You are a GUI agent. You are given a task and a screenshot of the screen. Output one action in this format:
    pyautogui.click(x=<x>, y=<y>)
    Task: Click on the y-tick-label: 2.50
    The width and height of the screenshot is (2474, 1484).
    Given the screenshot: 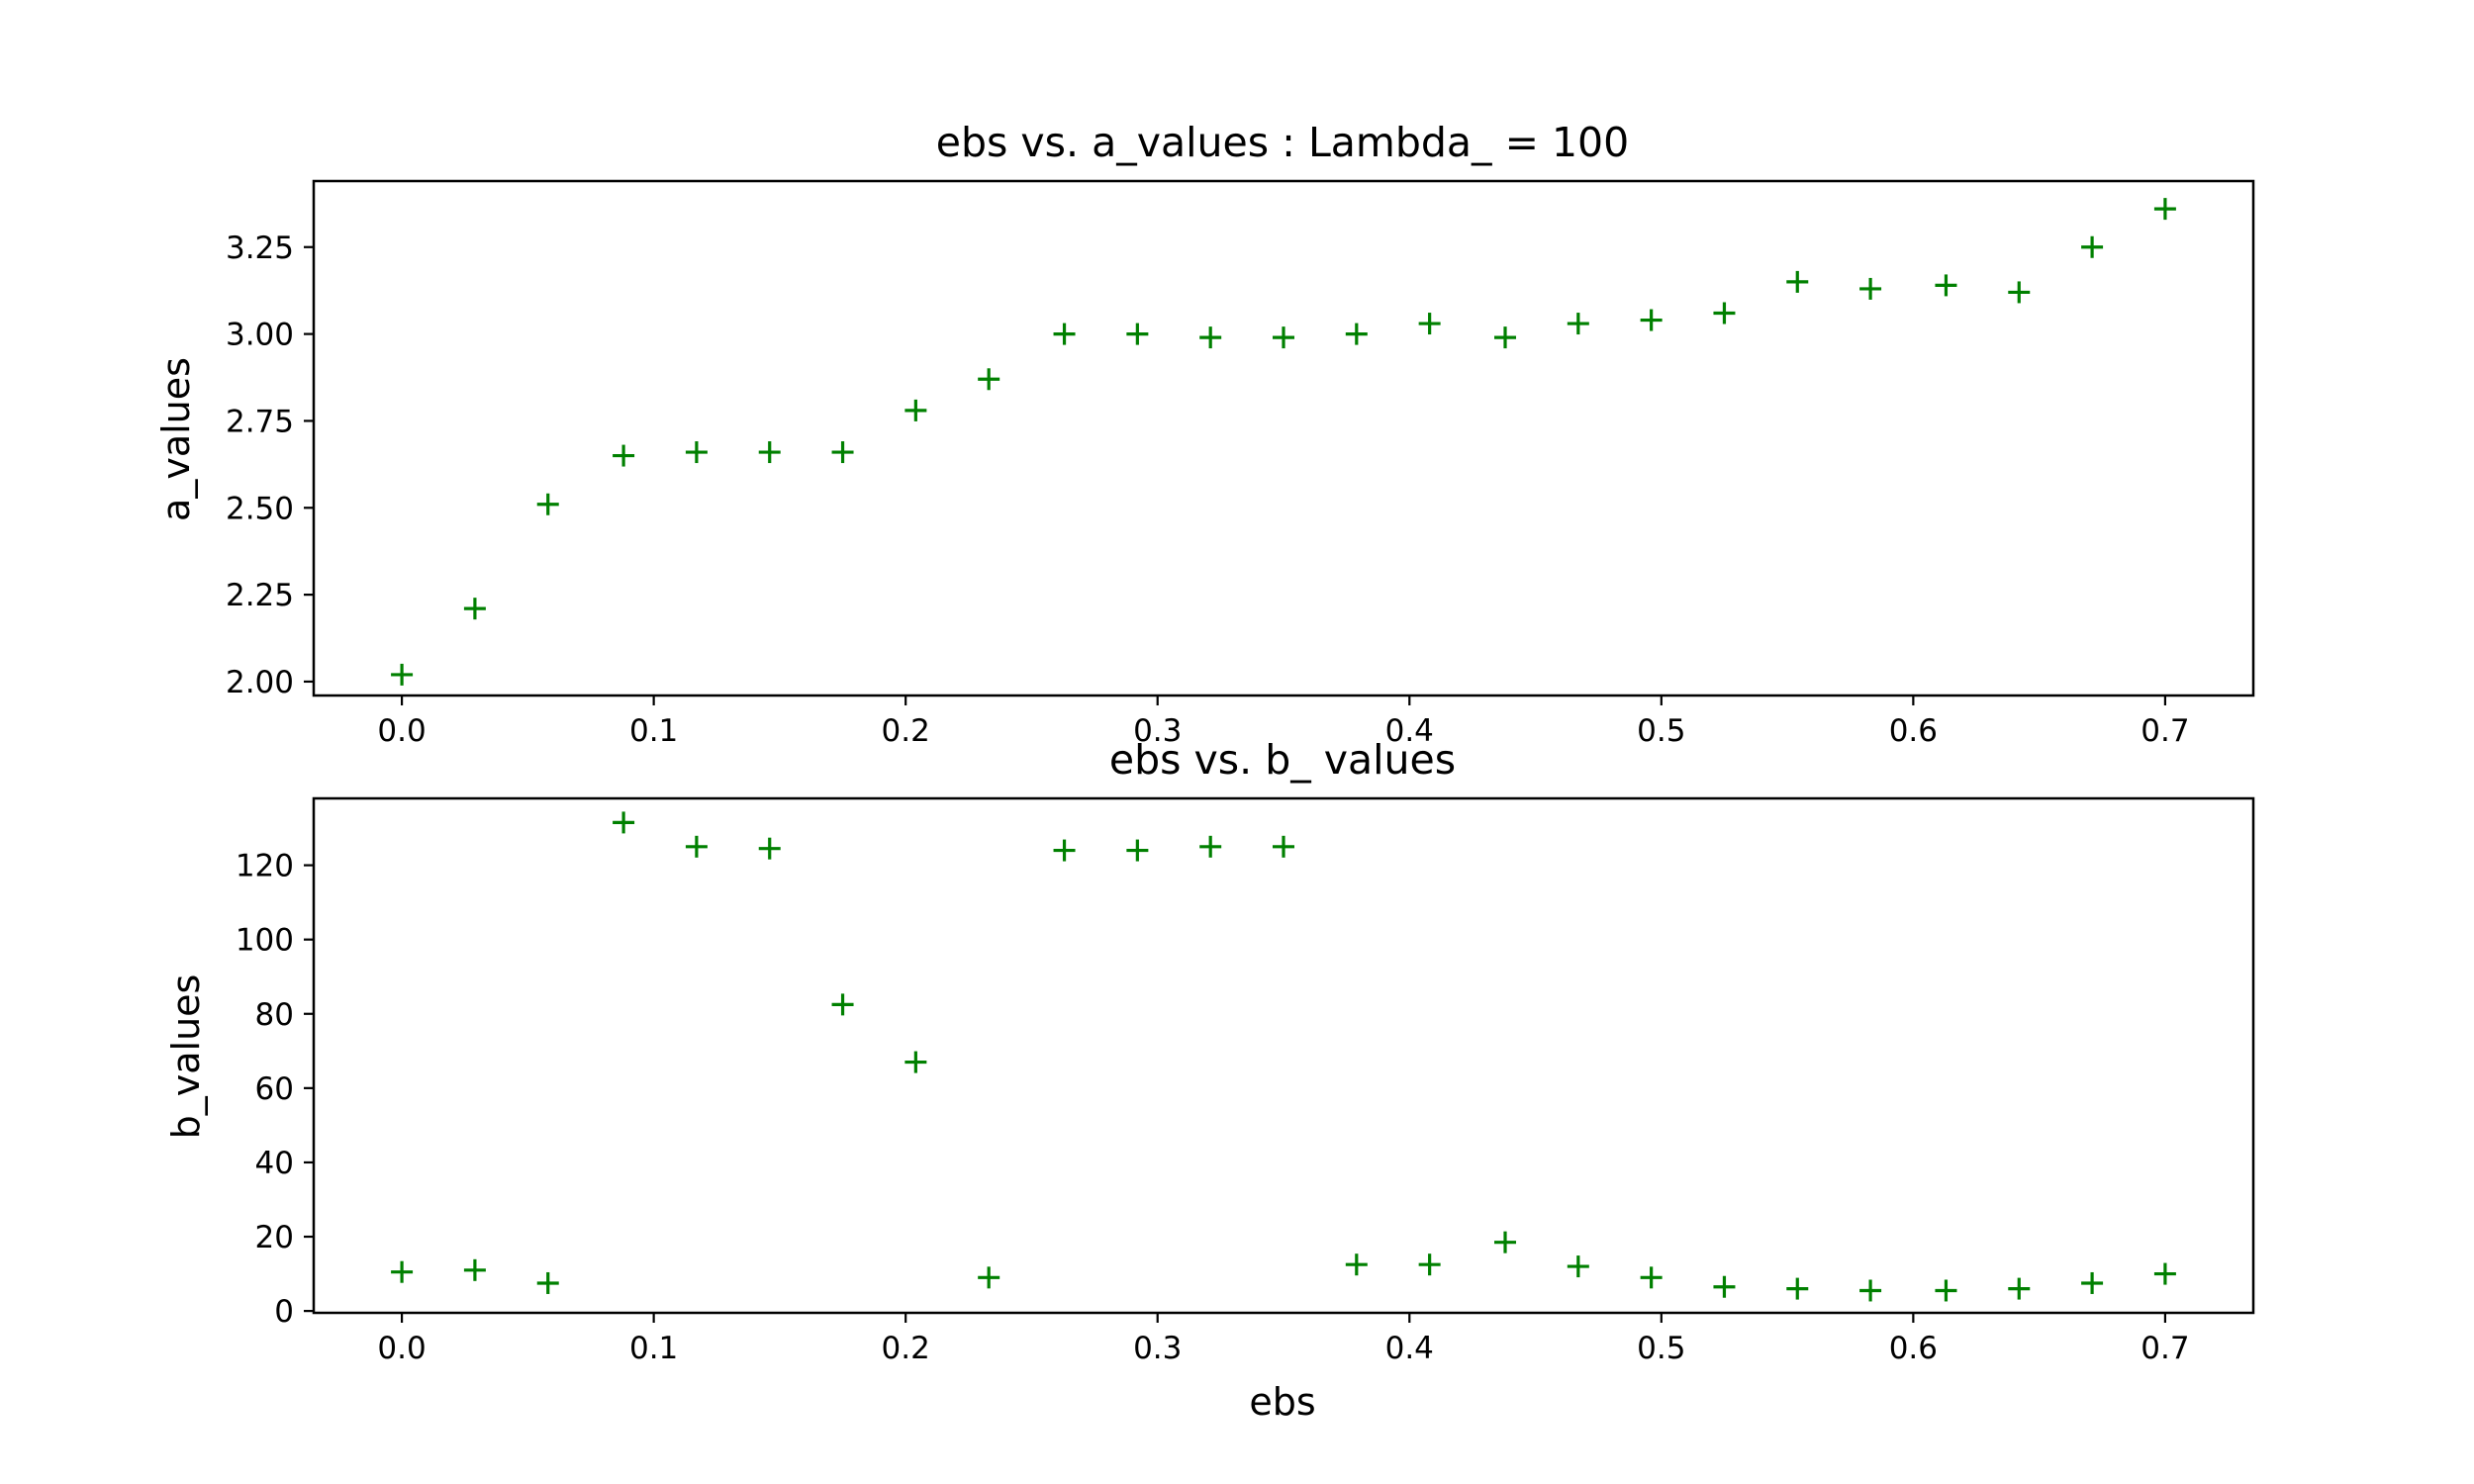 What is the action you would take?
    pyautogui.click(x=260, y=508)
    